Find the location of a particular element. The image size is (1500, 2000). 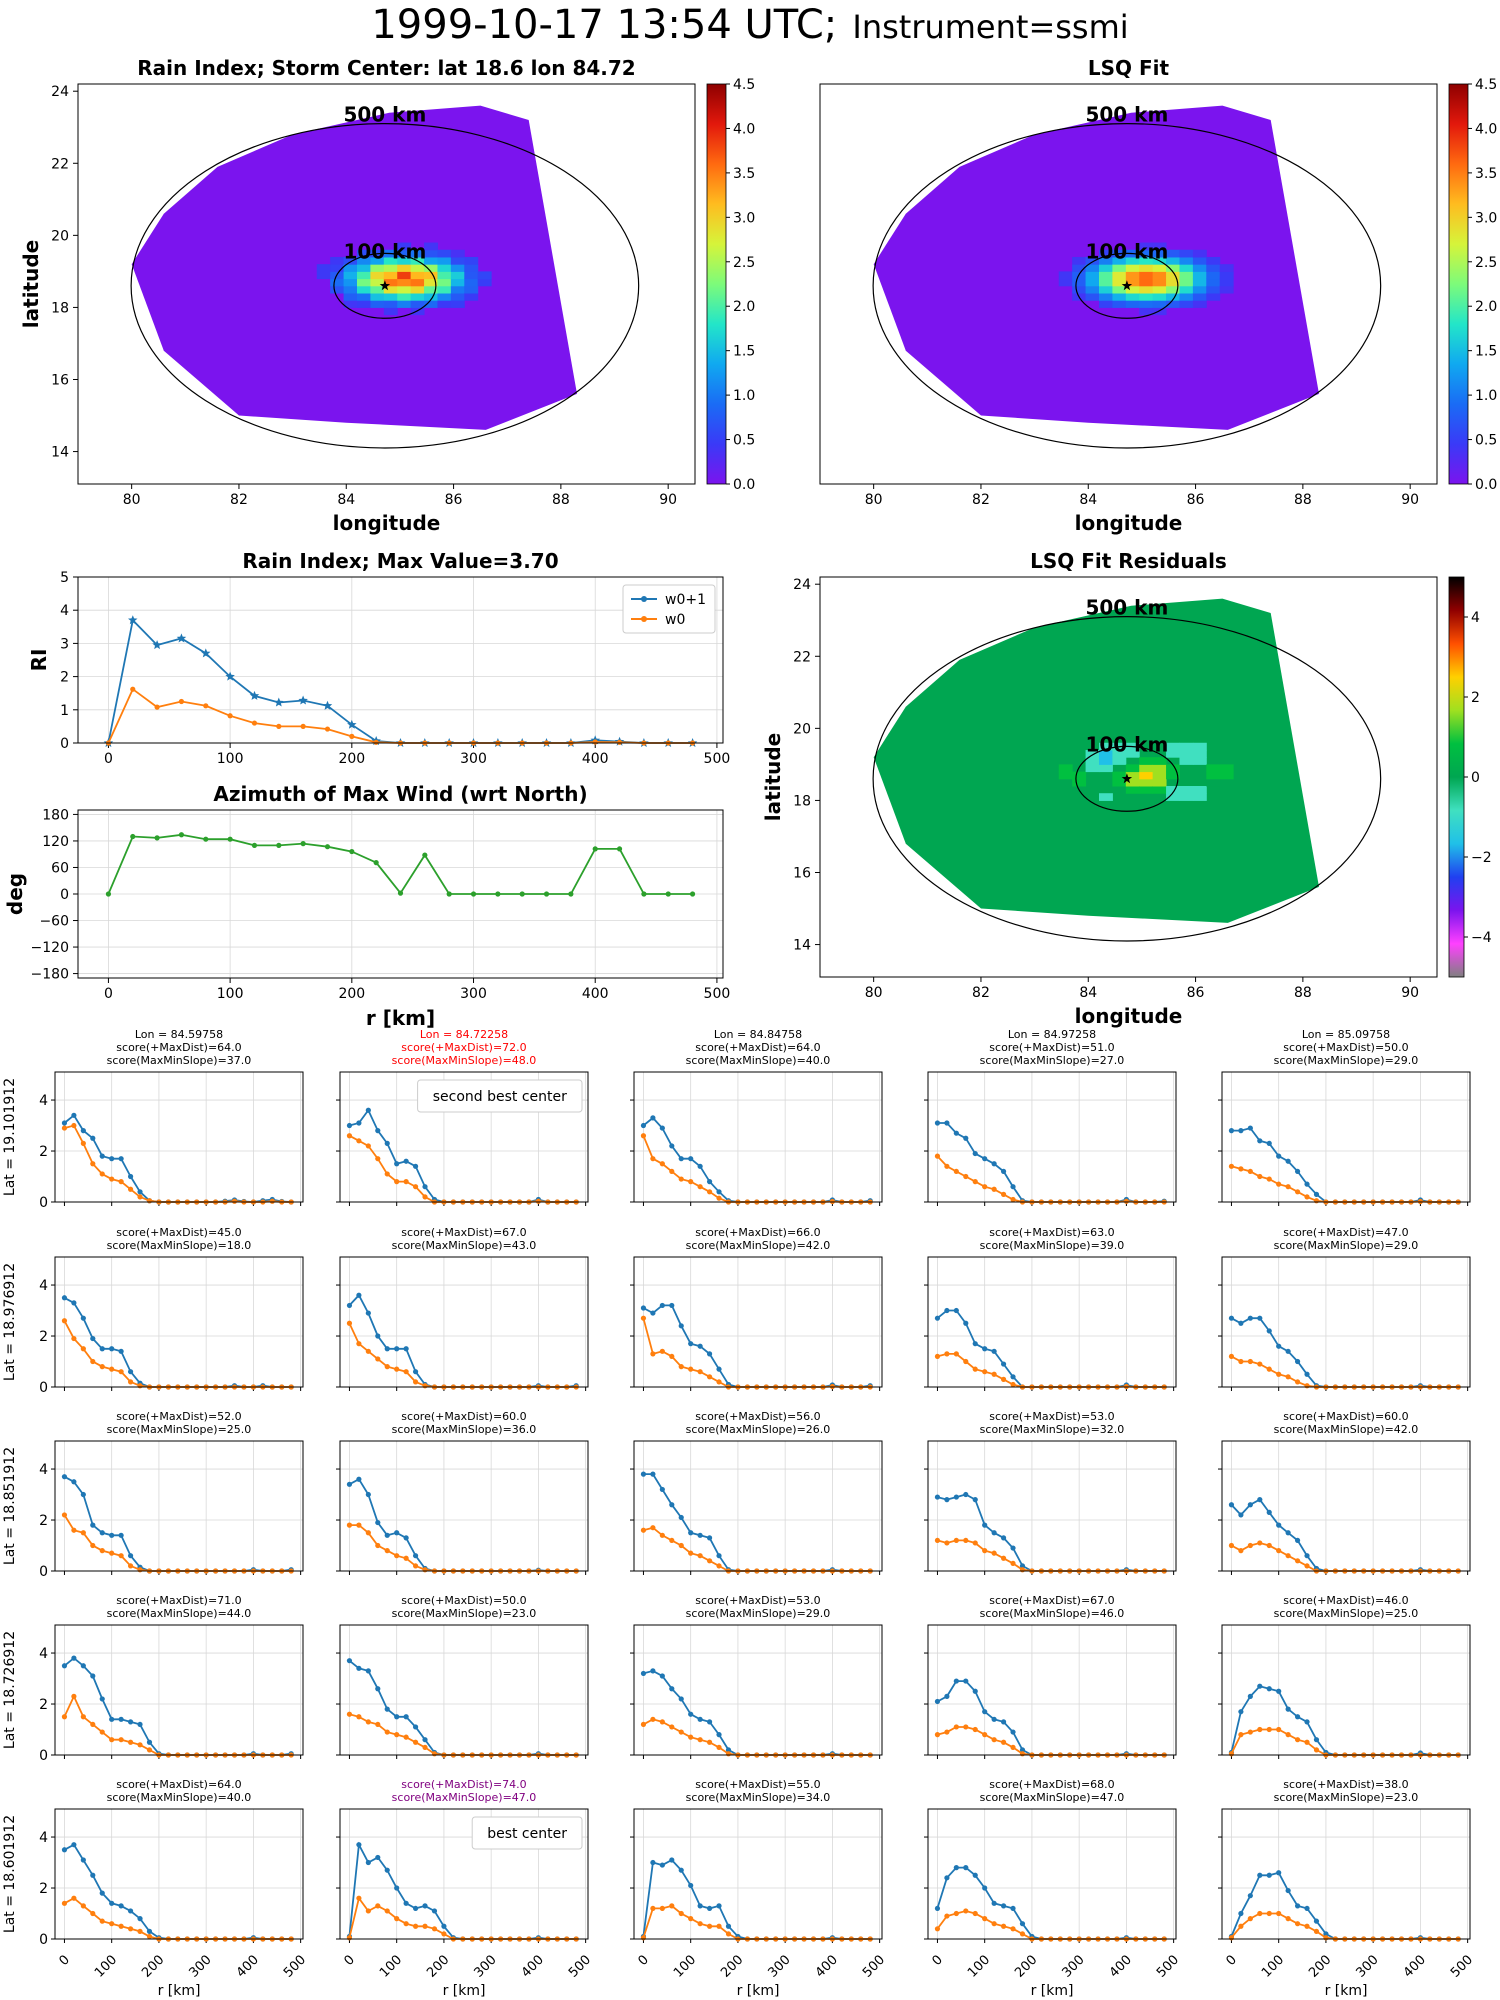

score-maxminslope: score(MaxMinSlope)=47.0 is located at coordinates (464, 1797).